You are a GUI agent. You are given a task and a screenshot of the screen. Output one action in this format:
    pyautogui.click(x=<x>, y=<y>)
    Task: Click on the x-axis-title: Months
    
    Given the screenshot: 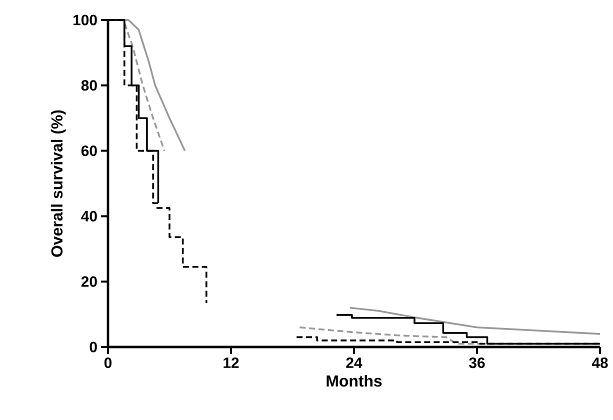 What is the action you would take?
    pyautogui.click(x=354, y=380)
    